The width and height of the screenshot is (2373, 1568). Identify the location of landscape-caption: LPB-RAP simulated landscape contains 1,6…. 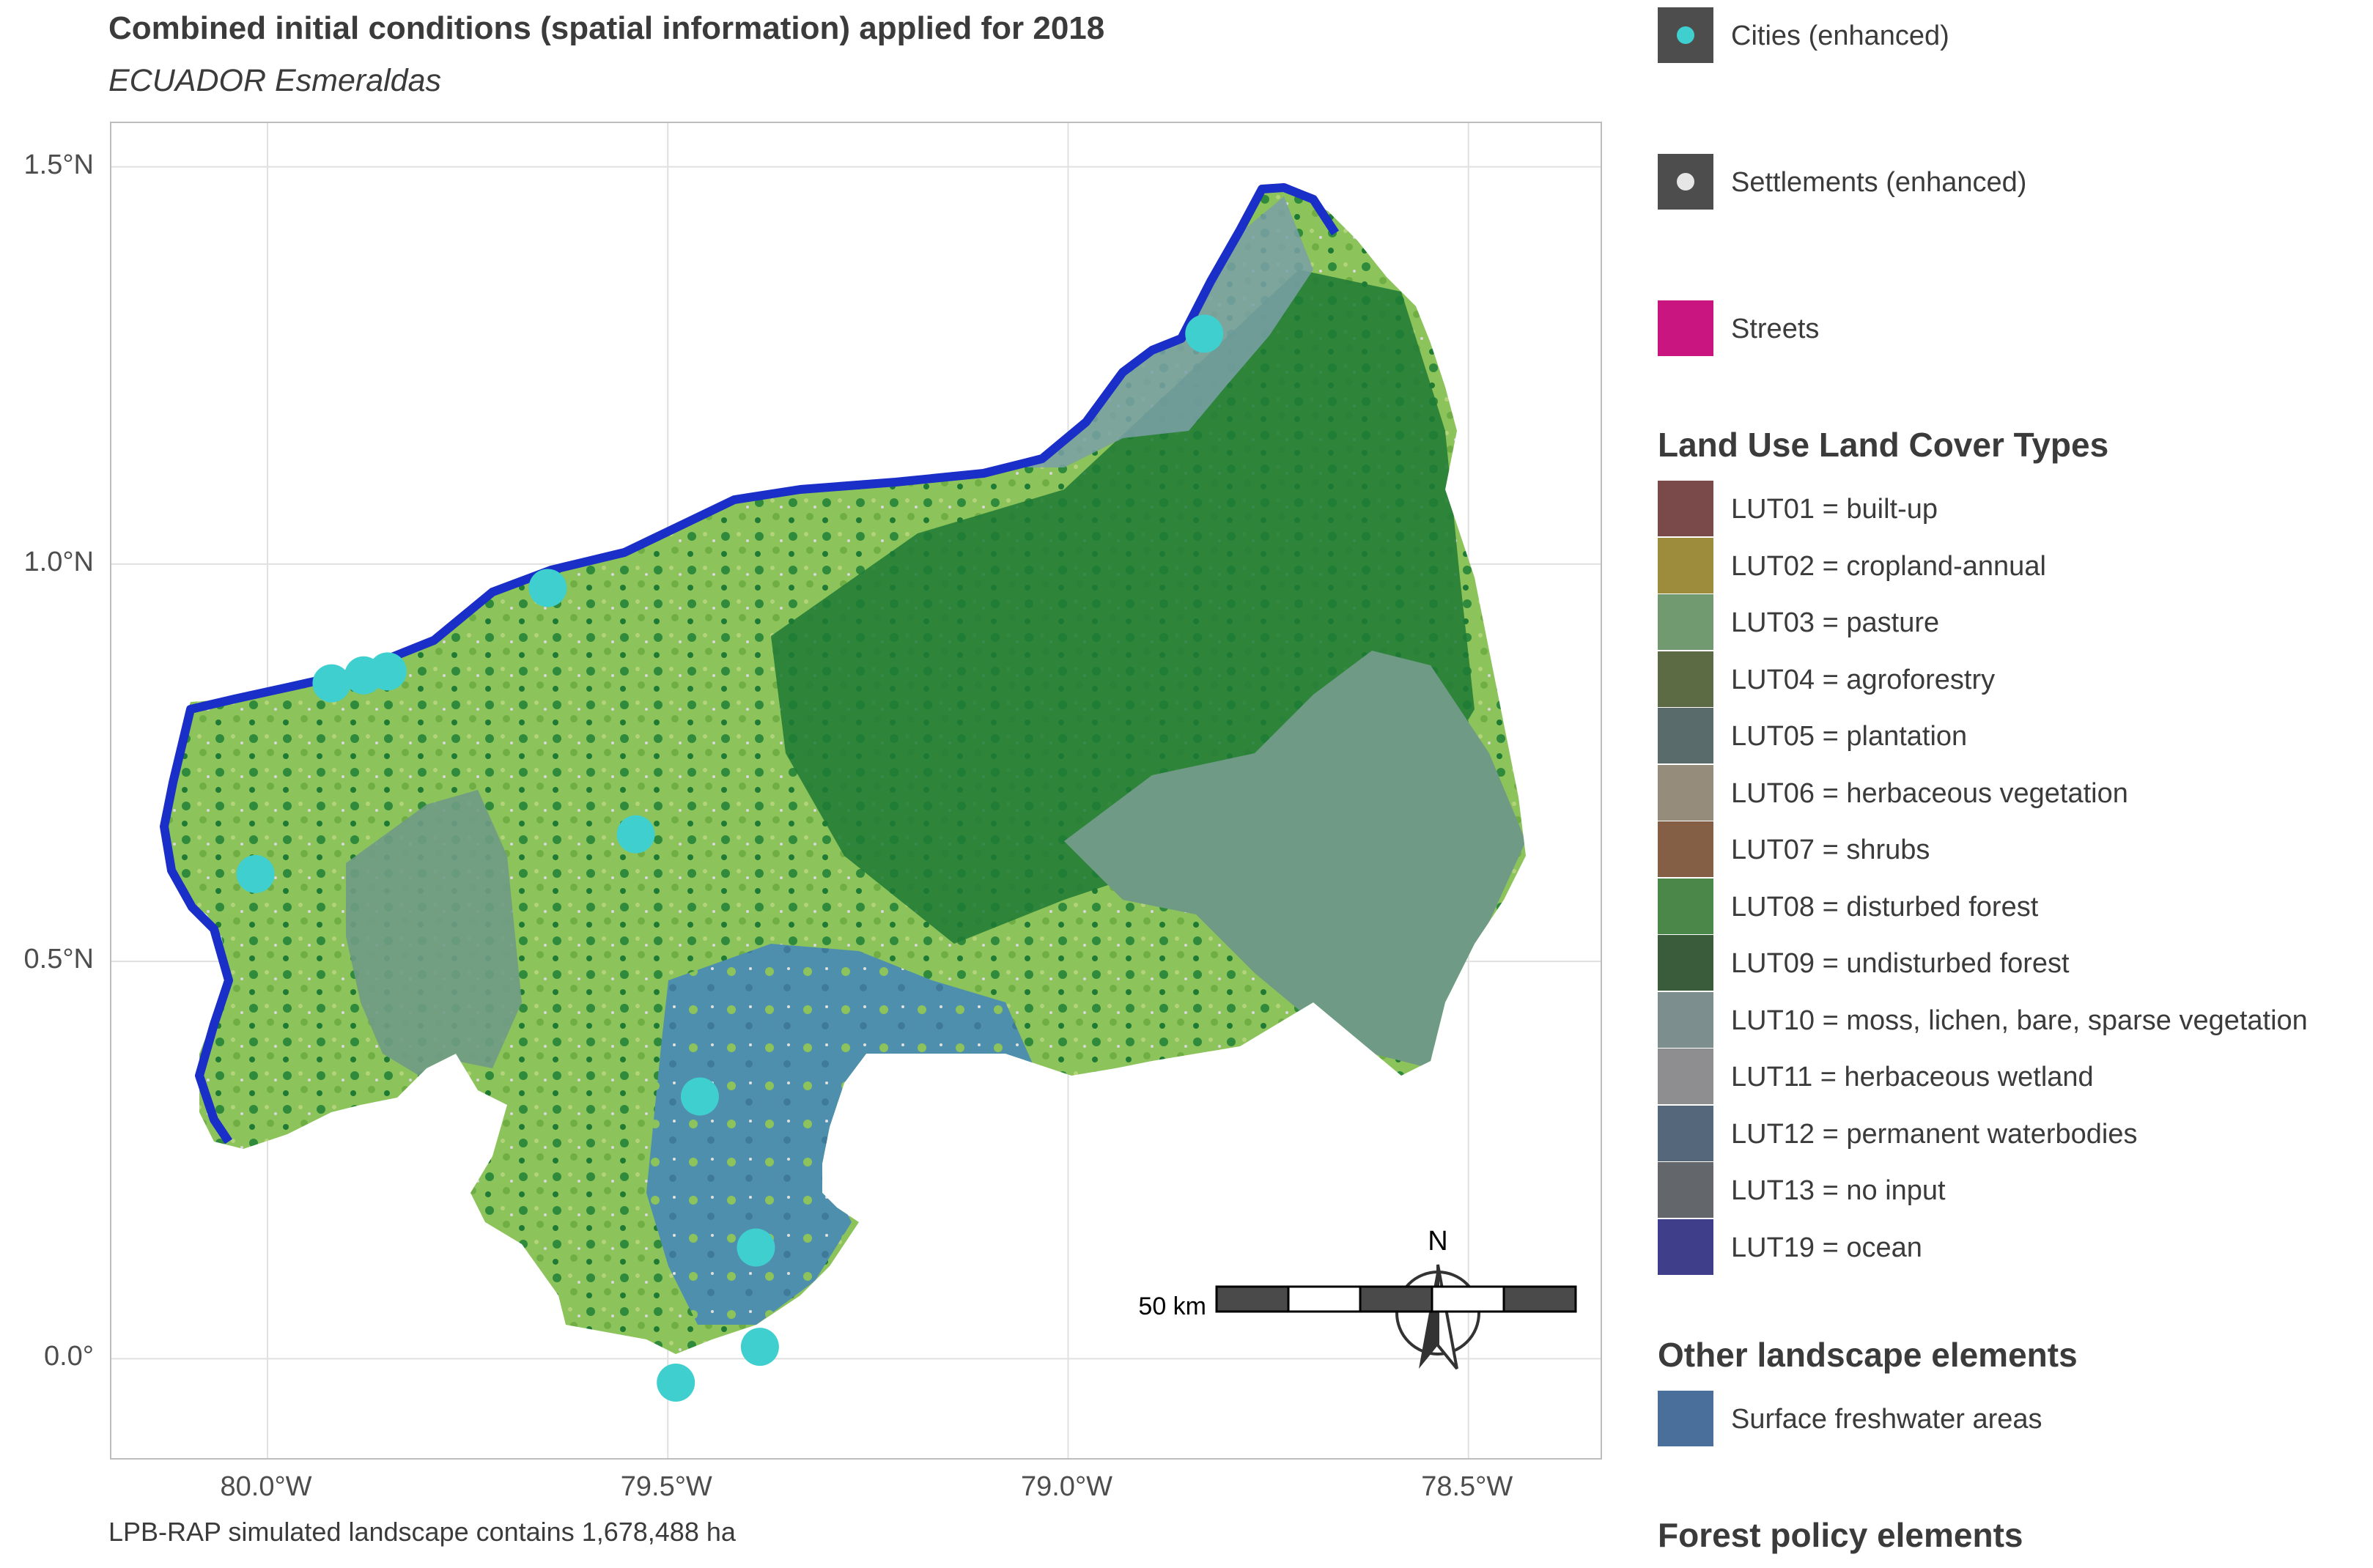
(422, 1532).